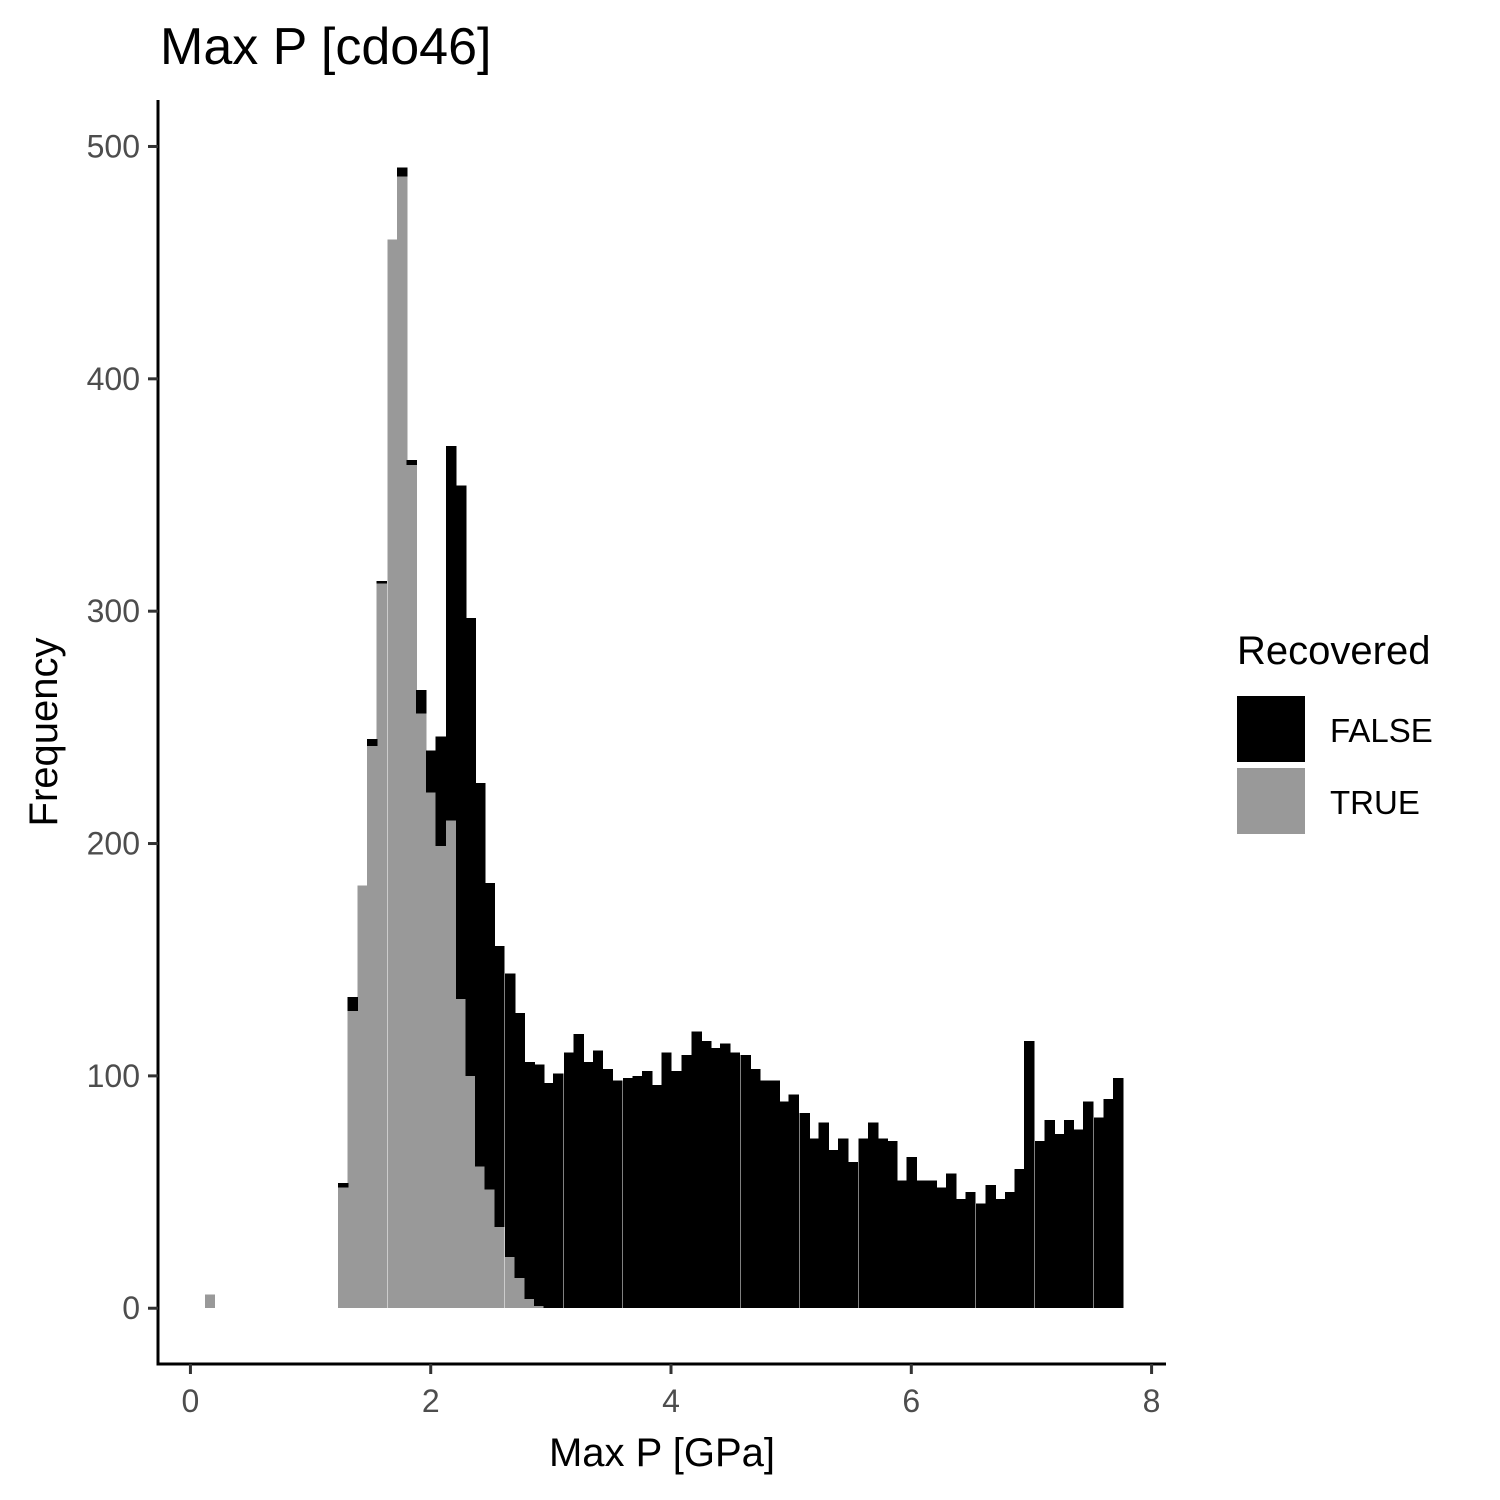 The height and width of the screenshot is (1500, 1500). I want to click on y-axis-title: Frequency, so click(44, 732).